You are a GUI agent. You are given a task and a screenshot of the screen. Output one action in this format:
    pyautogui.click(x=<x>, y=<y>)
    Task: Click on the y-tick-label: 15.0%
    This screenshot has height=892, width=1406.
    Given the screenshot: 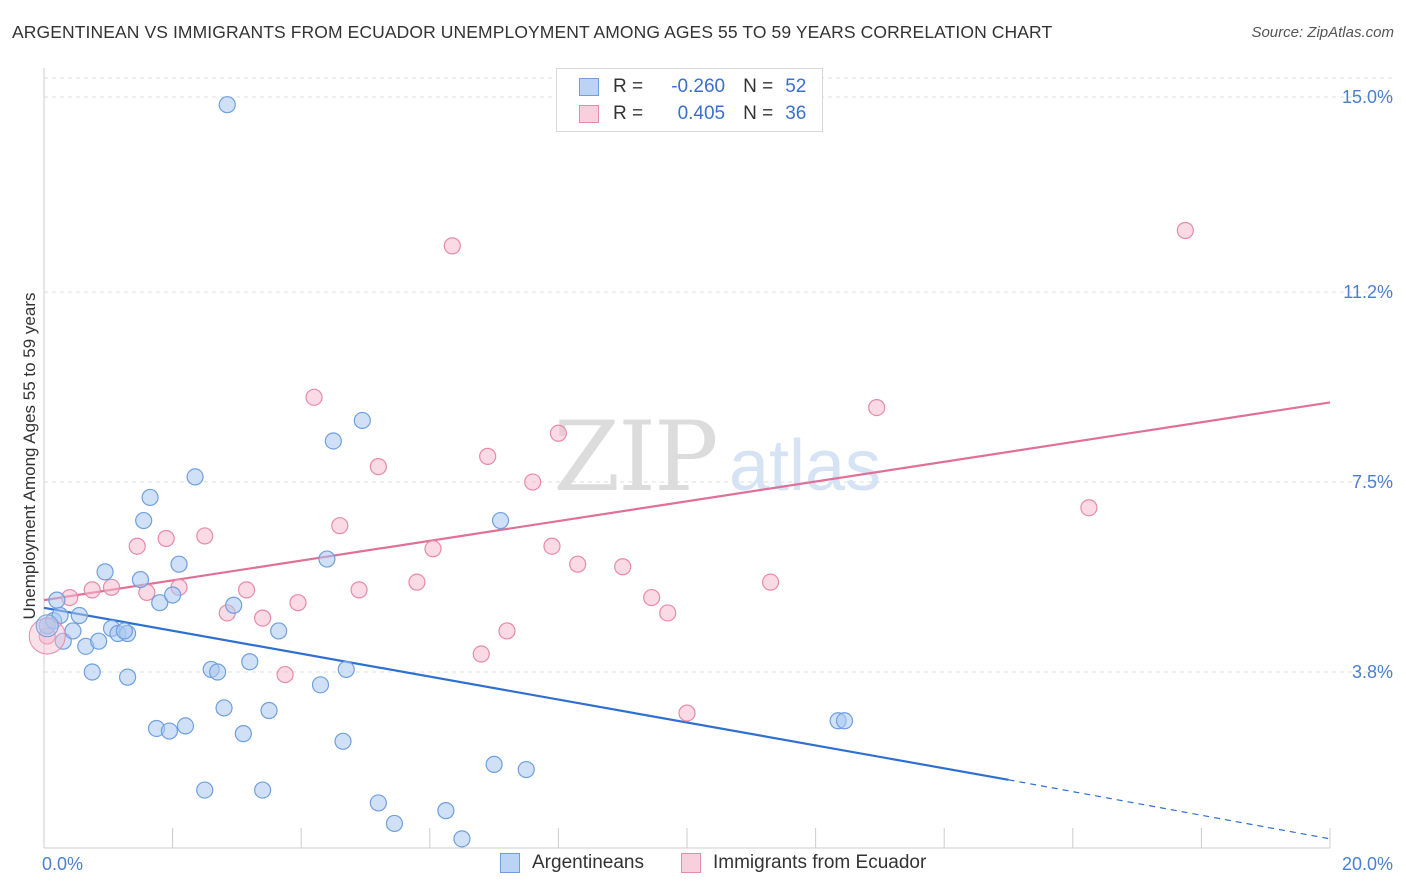 What is the action you would take?
    pyautogui.click(x=1367, y=97)
    